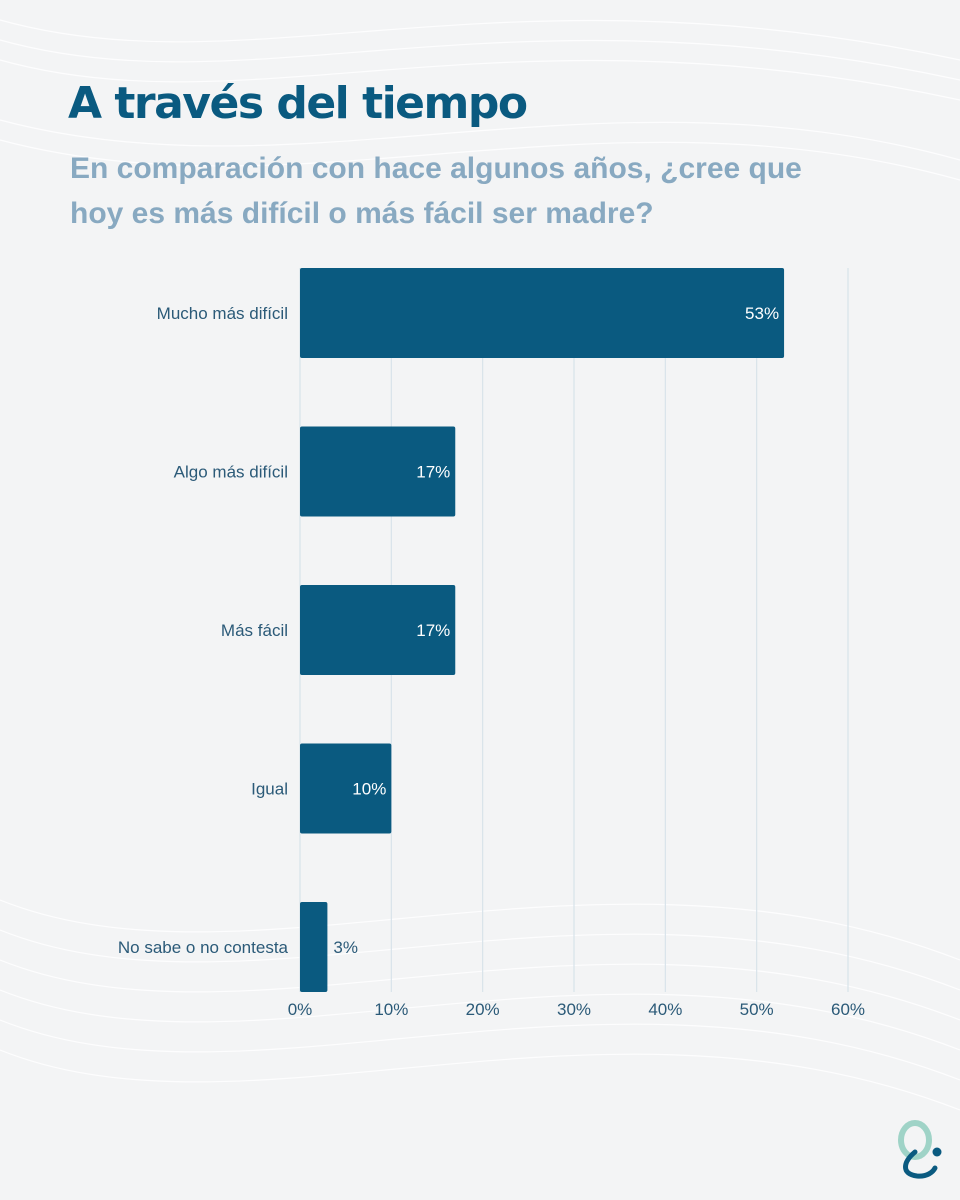  I want to click on x-tick-label: 30%, so click(574, 1009).